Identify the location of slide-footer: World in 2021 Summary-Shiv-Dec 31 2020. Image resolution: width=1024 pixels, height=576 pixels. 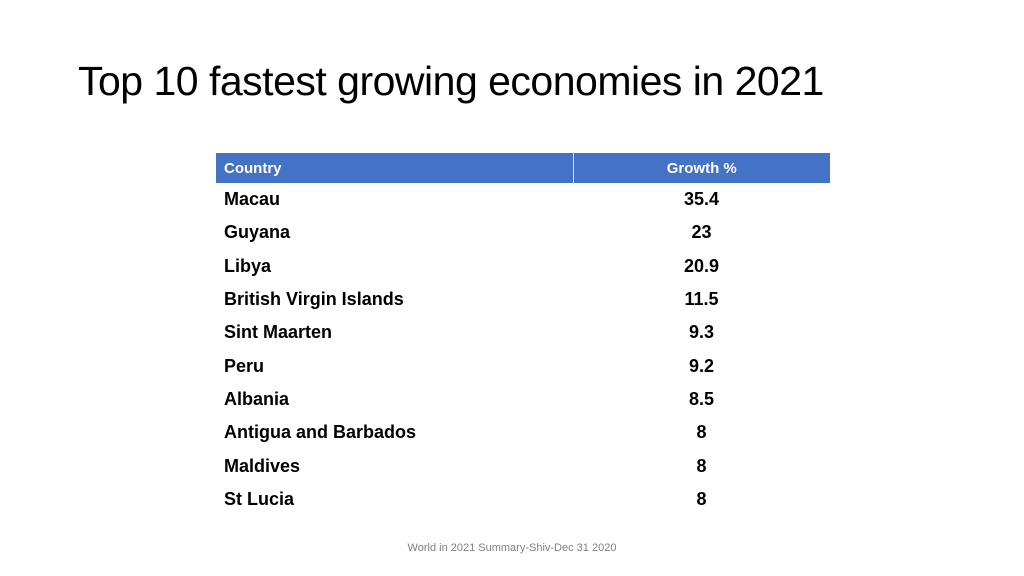
(512, 548).